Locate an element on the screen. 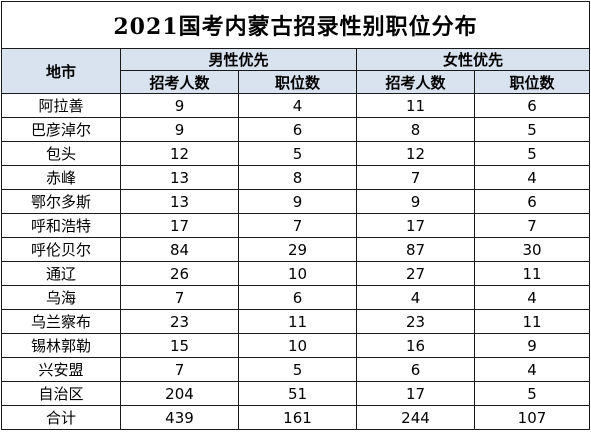 The image size is (591, 435). male-positions-cell: 9 is located at coordinates (297, 201).